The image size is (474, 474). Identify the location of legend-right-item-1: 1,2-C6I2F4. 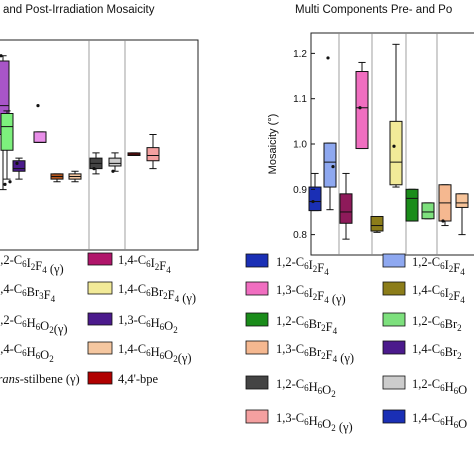
(287, 265).